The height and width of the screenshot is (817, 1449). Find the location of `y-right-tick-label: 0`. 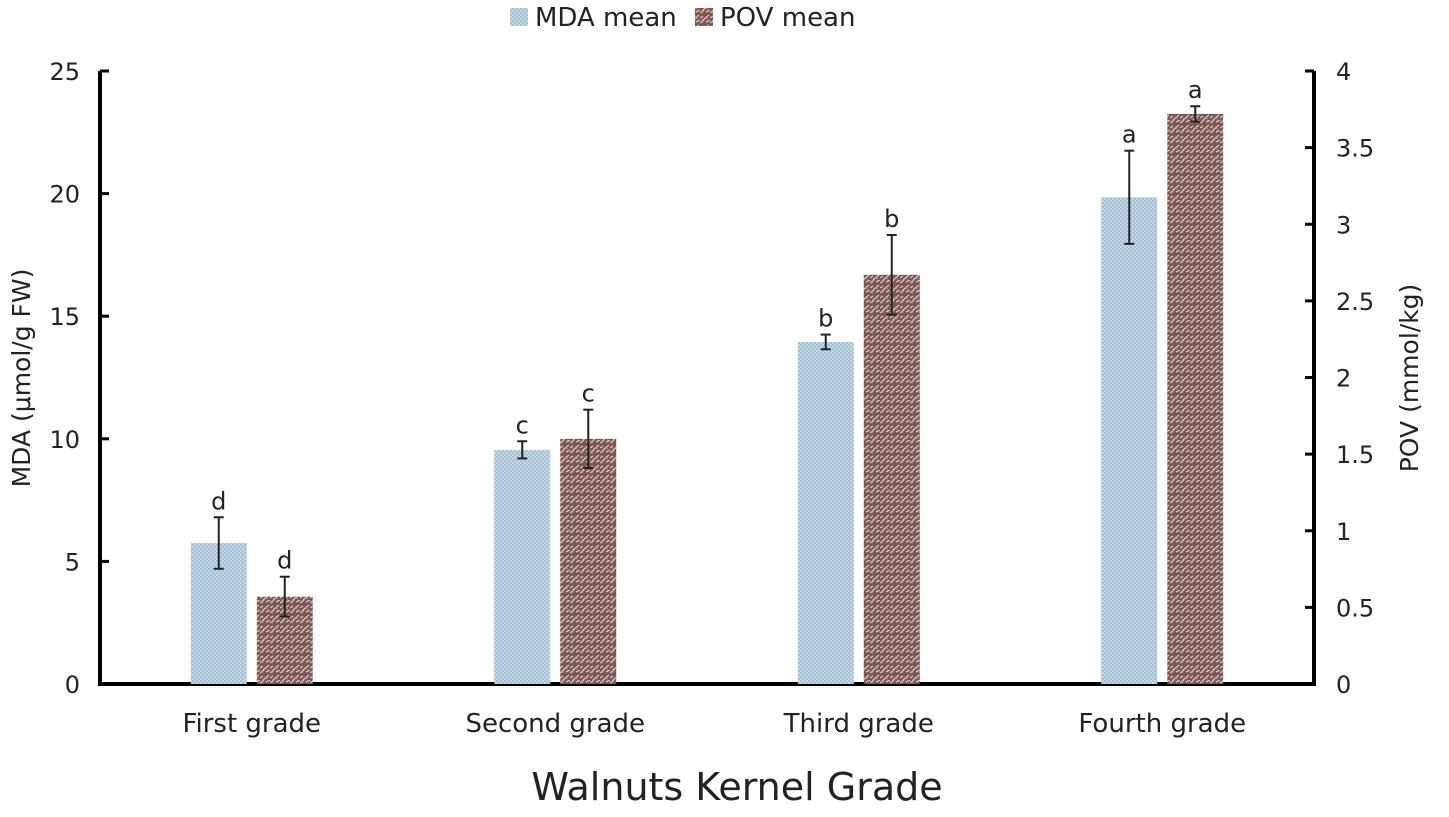

y-right-tick-label: 0 is located at coordinates (1343, 685).